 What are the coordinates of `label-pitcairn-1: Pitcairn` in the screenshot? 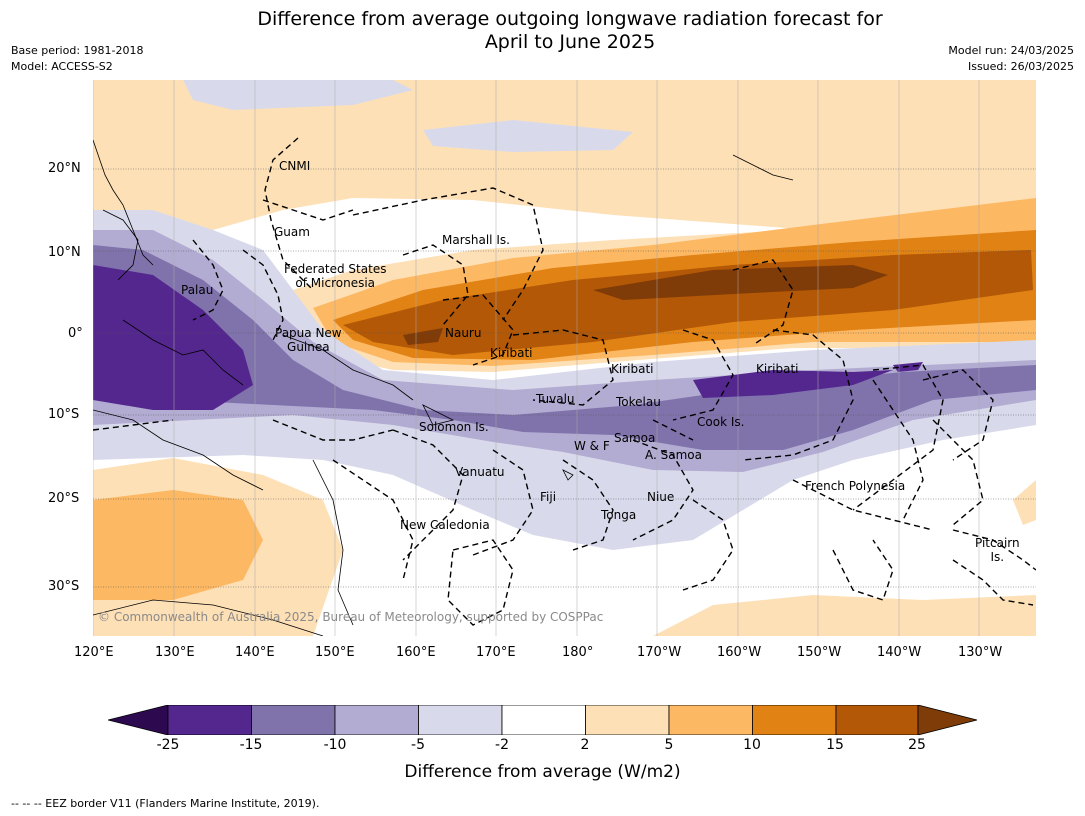 It's located at (997, 543).